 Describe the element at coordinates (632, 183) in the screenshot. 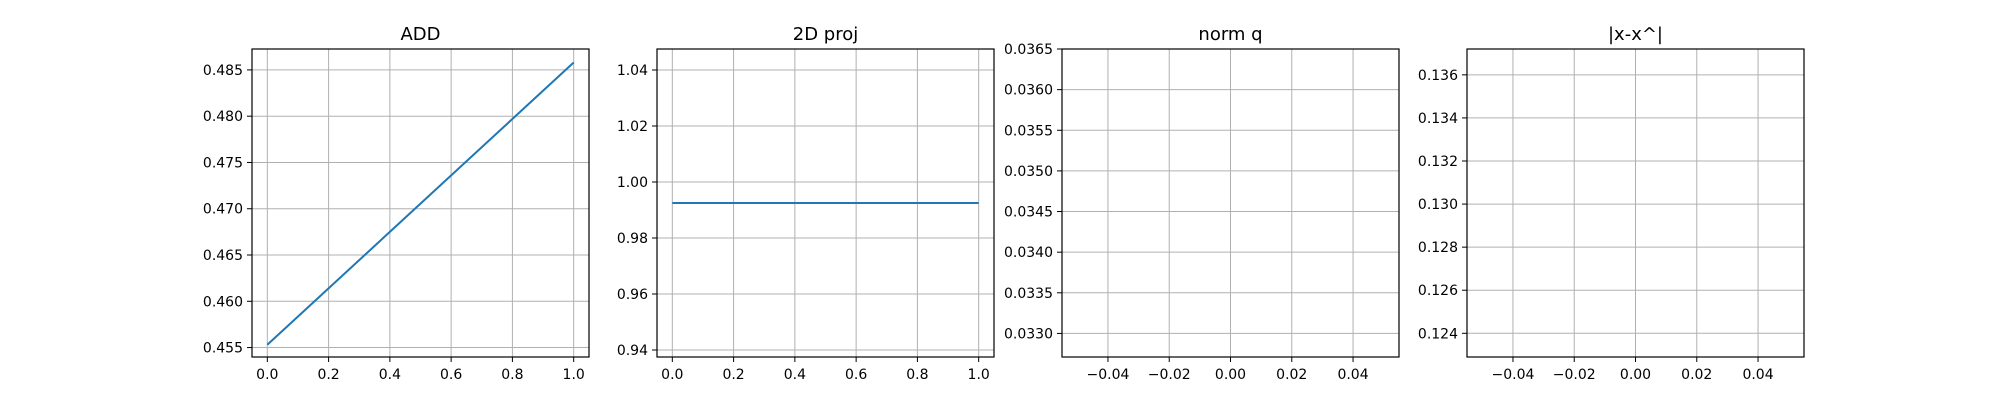

I see `y-tick-label: 1.00` at that location.